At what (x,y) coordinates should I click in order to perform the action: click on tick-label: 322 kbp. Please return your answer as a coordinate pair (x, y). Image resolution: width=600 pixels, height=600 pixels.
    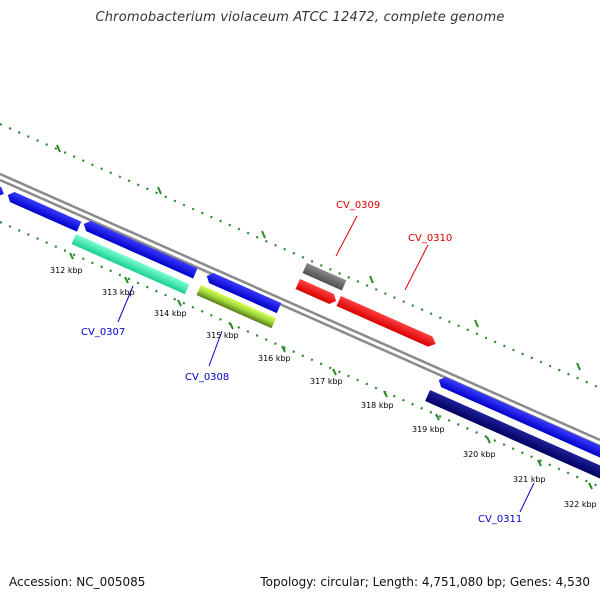
    Looking at the image, I should click on (580, 504).